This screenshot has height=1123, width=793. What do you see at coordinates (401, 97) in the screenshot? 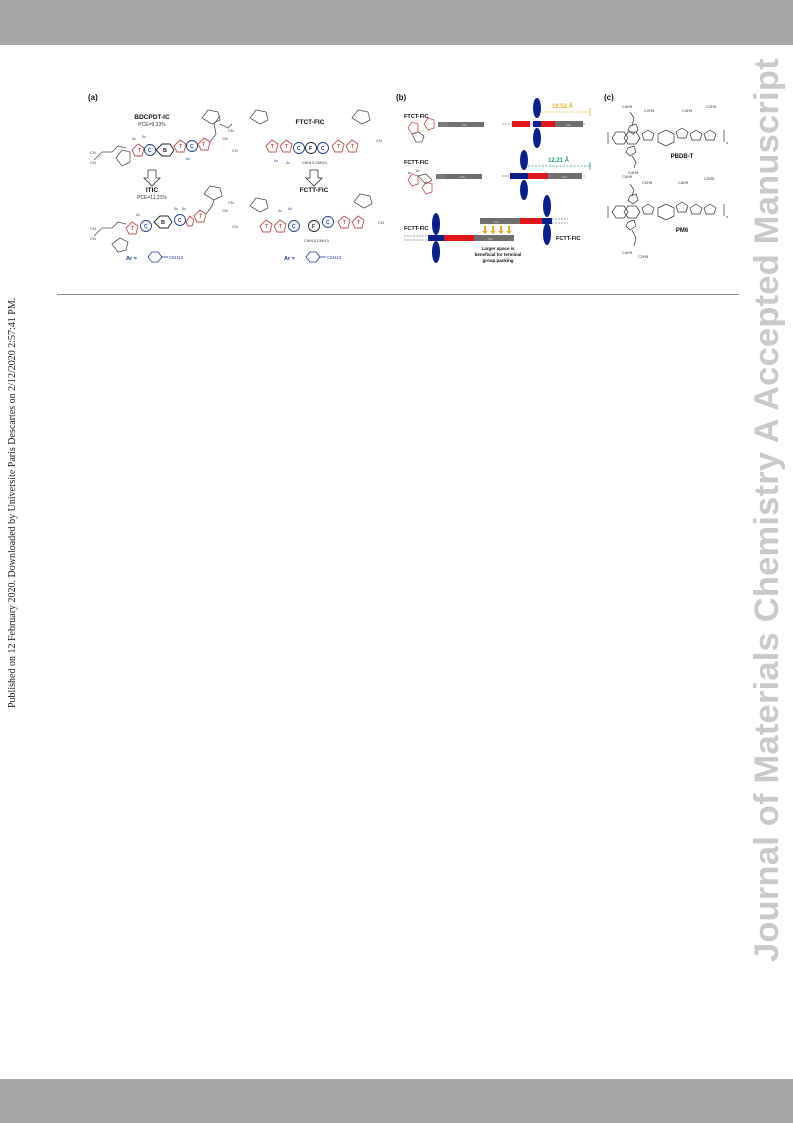
I see `panel-b-label: (b)` at bounding box center [401, 97].